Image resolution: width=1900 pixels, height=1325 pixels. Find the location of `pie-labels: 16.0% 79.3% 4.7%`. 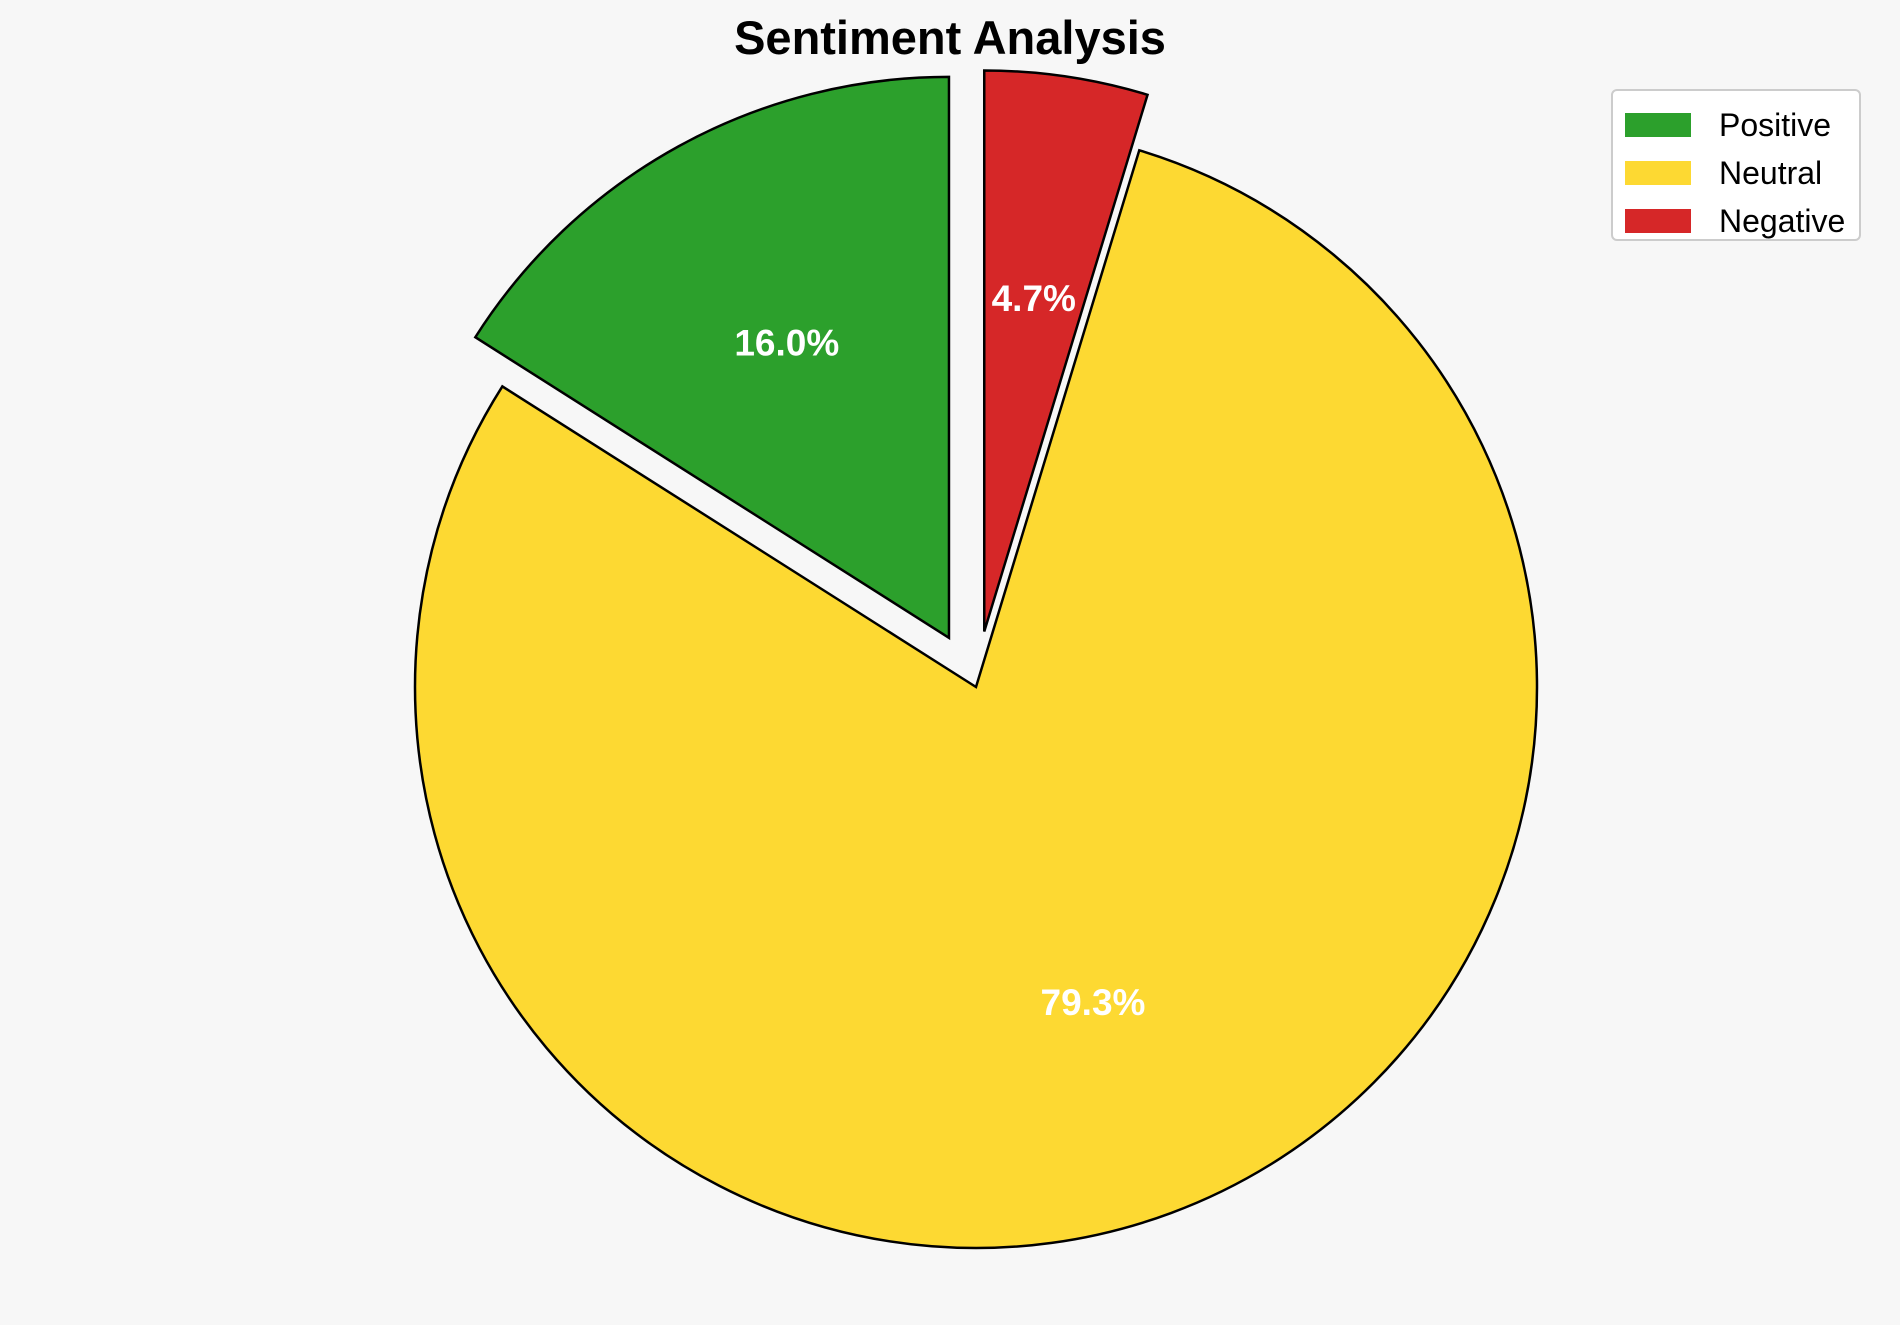

pie-labels: 16.0% 79.3% 4.7% is located at coordinates (939, 650).